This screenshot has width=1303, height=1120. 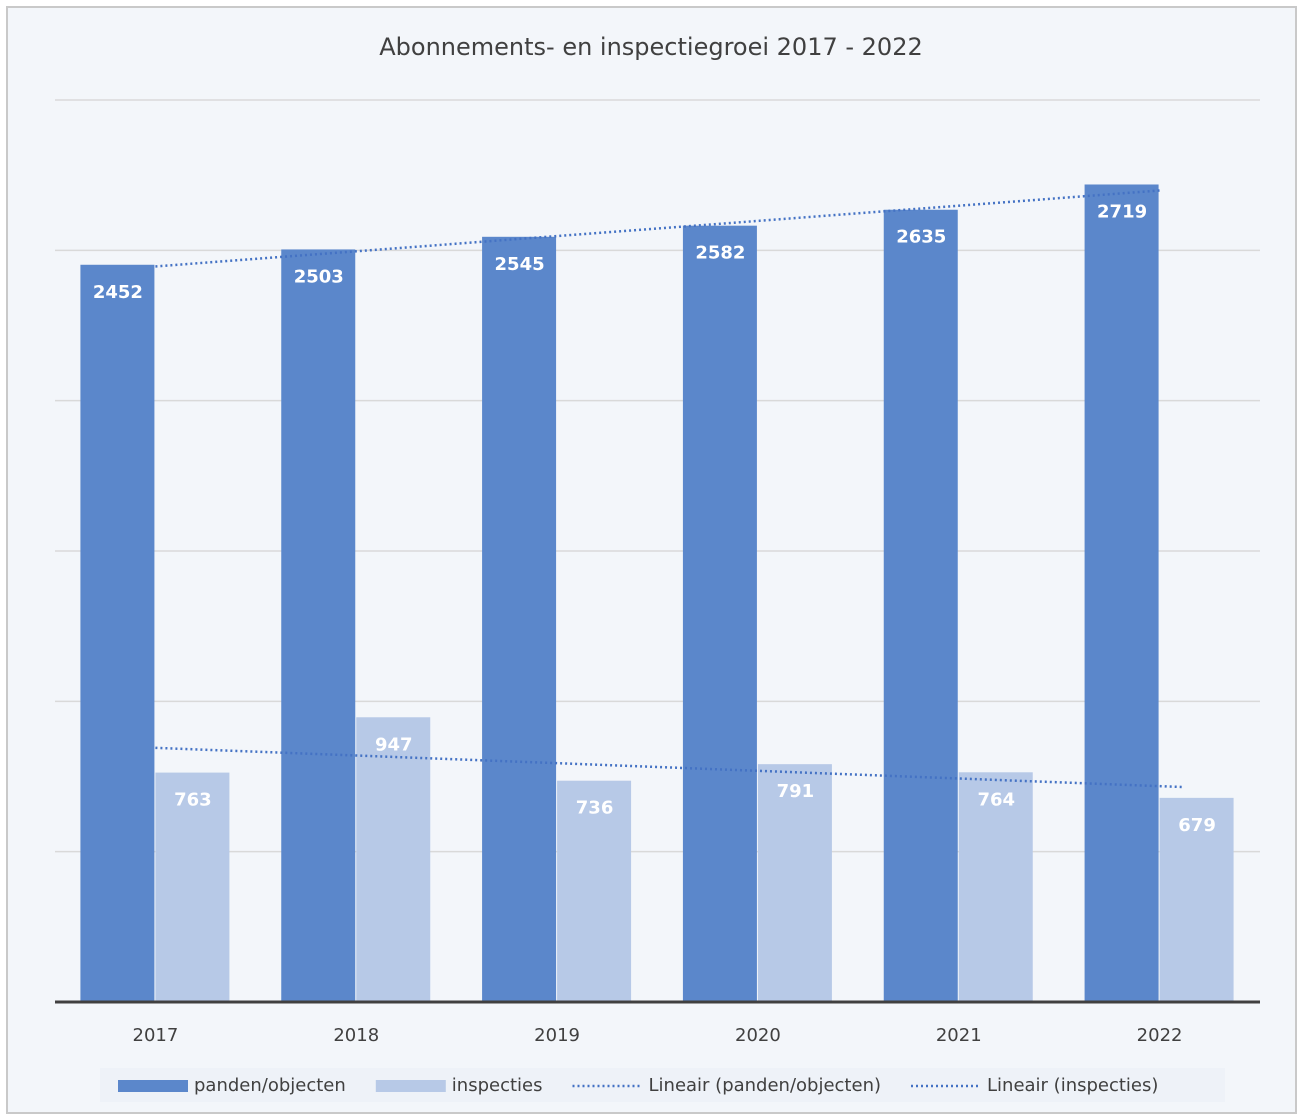 I want to click on value-label: 791, so click(x=796, y=791).